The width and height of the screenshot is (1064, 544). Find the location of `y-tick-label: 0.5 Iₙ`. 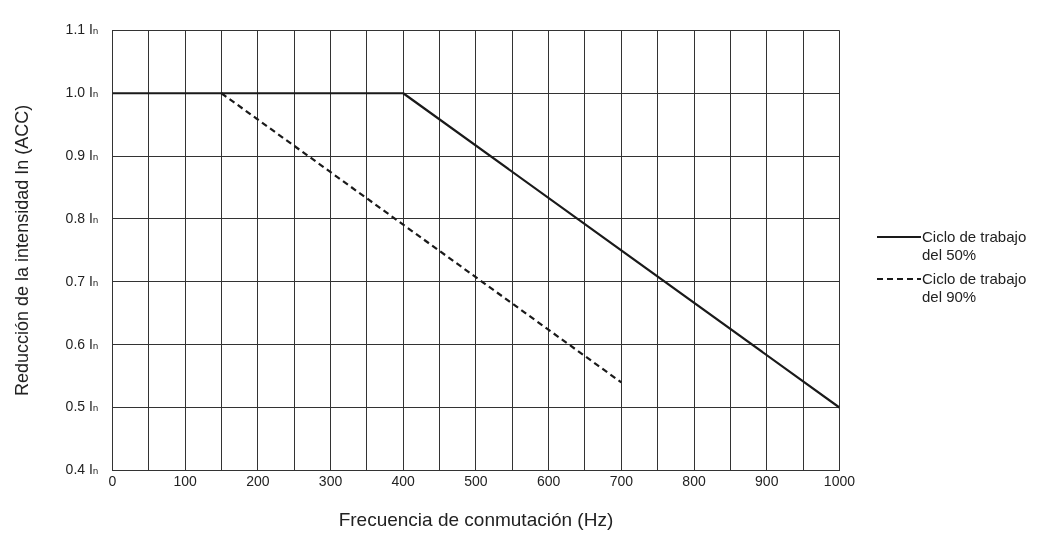

y-tick-label: 0.5 Iₙ is located at coordinates (82, 406).